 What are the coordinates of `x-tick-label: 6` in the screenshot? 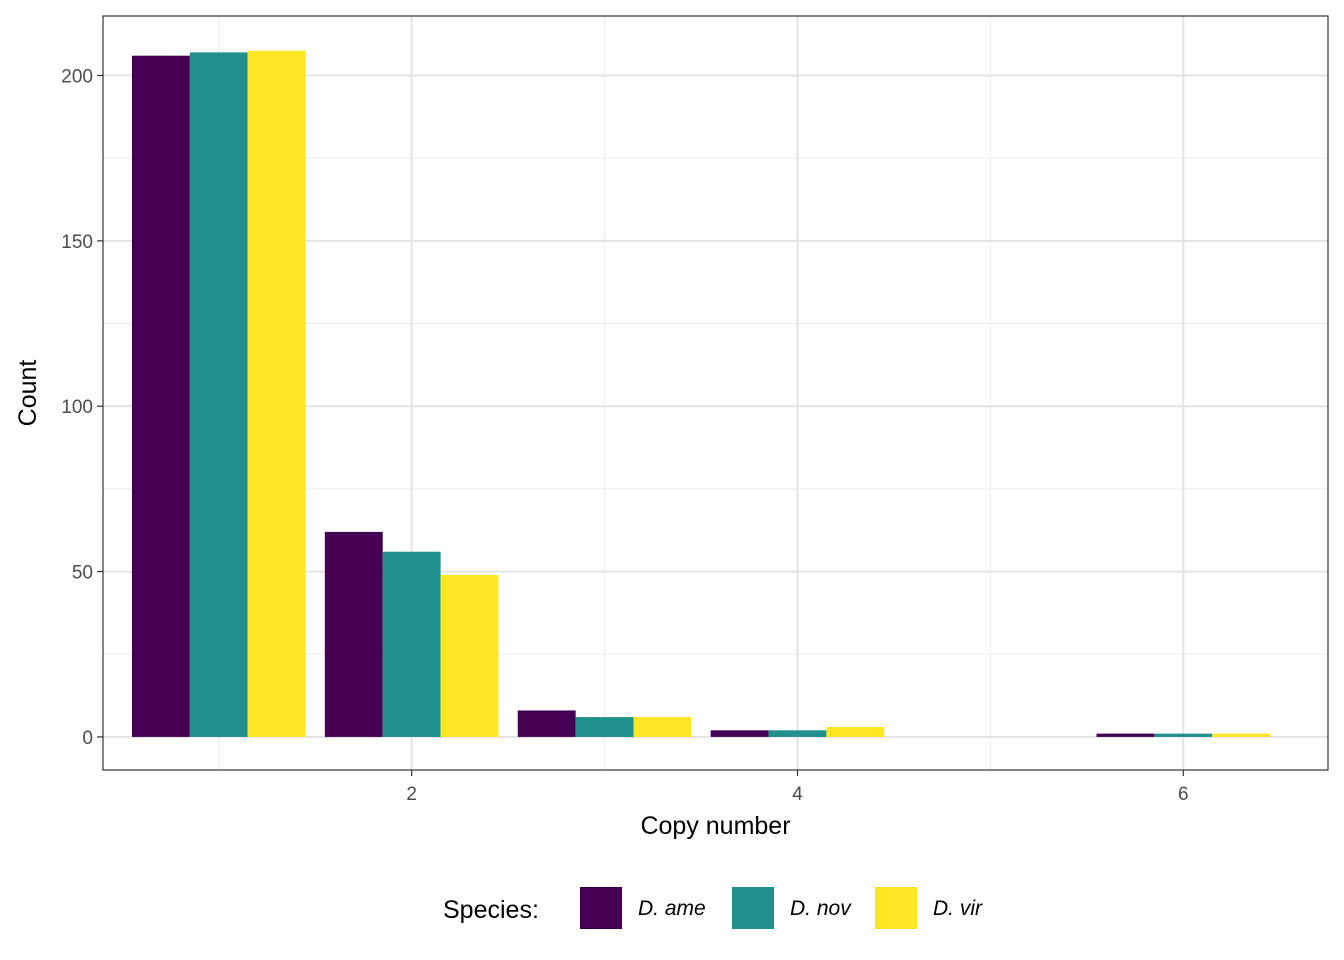 It's located at (1183, 794).